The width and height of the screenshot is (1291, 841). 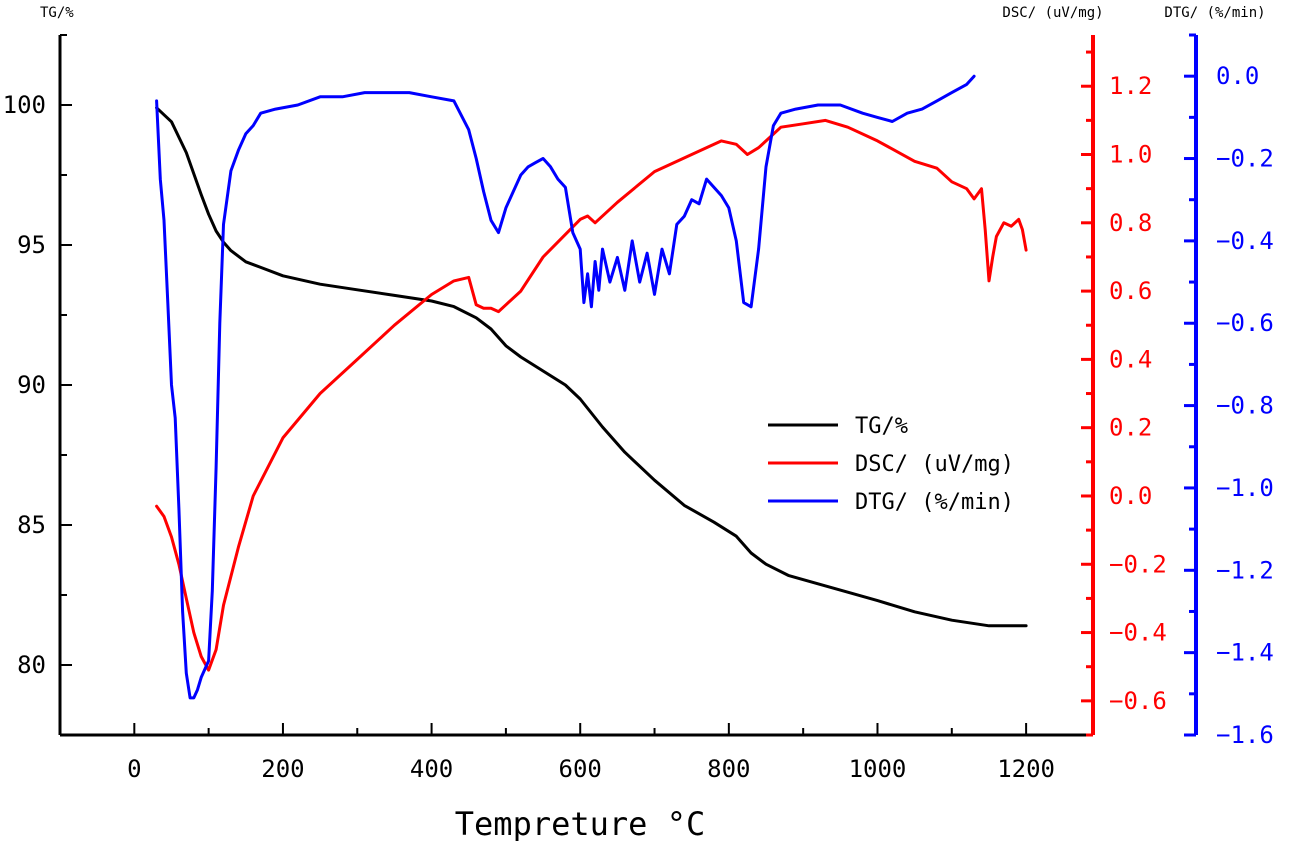 What do you see at coordinates (1245, 488) in the screenshot?
I see `dtg-tick-label: −1.0` at bounding box center [1245, 488].